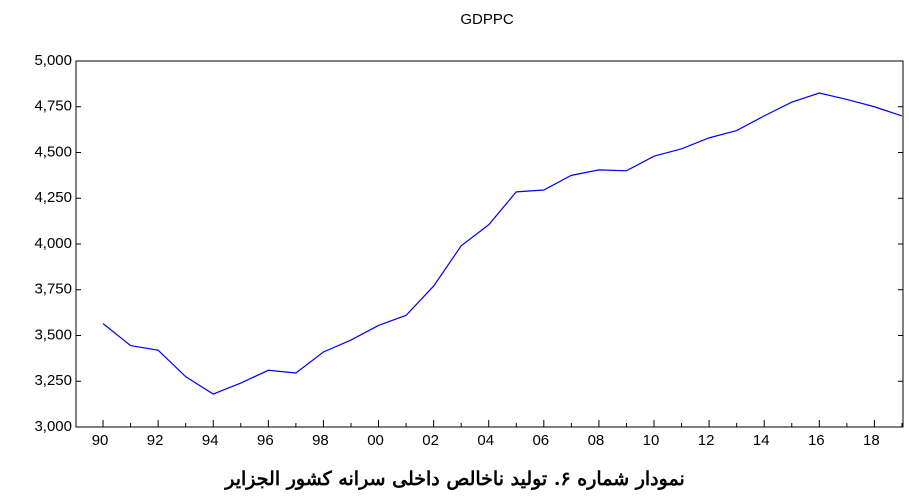  Describe the element at coordinates (53, 106) in the screenshot. I see `y-tick-label: 4,750` at that location.